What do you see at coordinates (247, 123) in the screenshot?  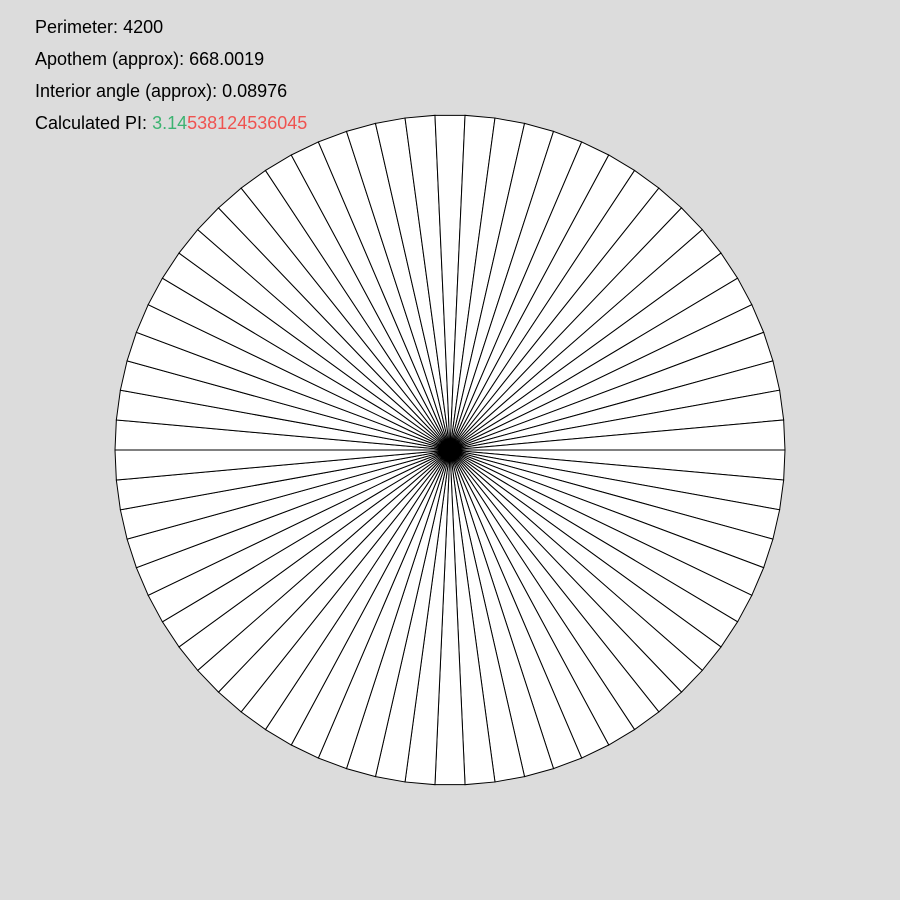 I see `pi-remaining-digits: 538124536045` at bounding box center [247, 123].